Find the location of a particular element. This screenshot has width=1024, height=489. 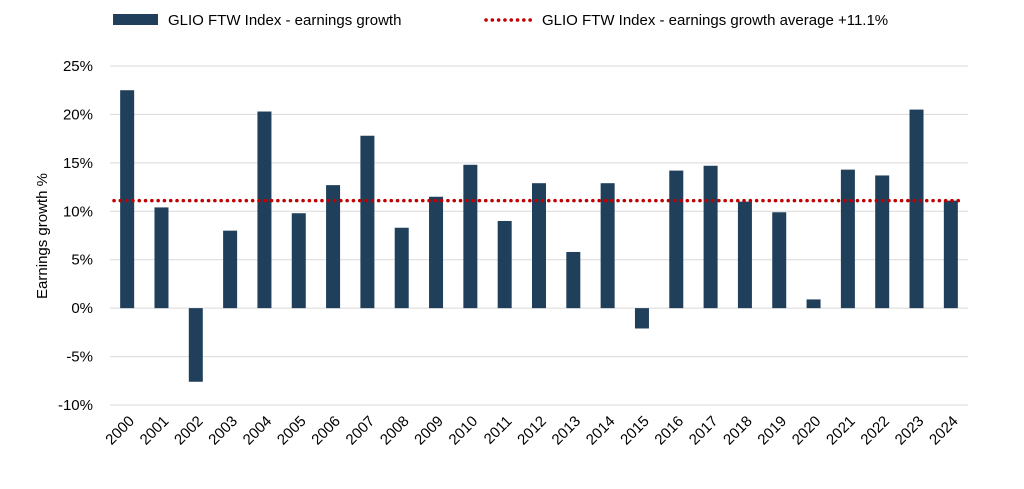

y-tick-label: 15% is located at coordinates (78, 163).